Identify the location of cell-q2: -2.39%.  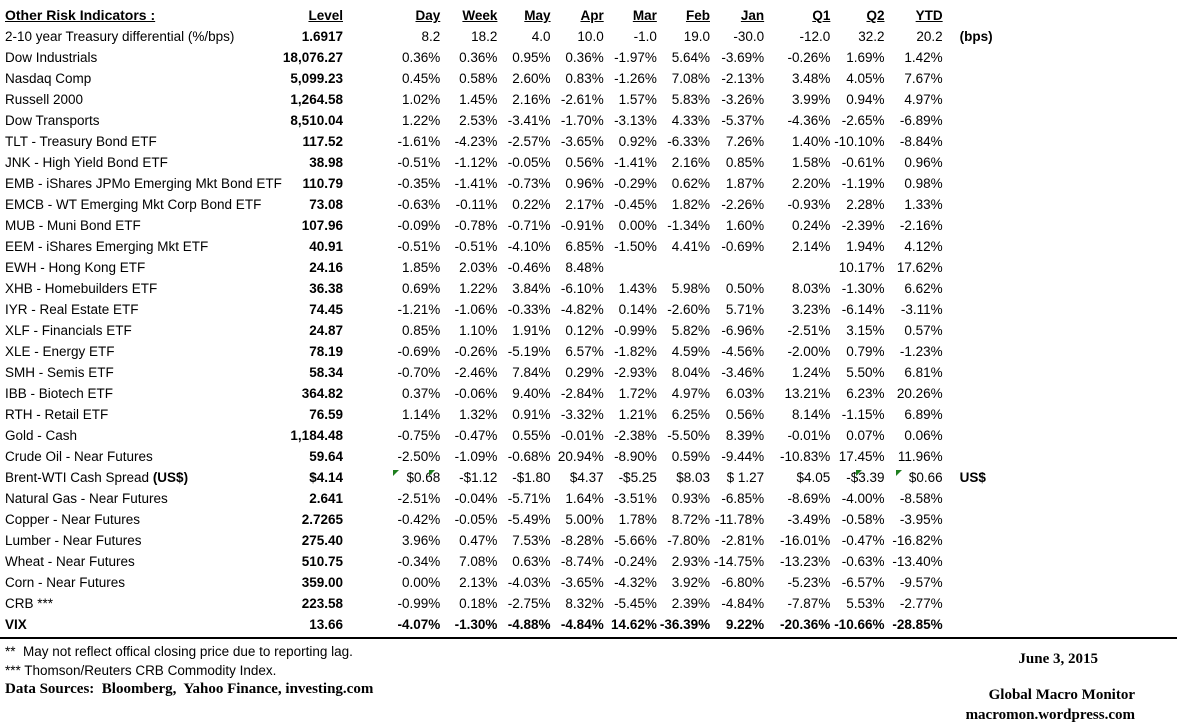
(863, 225).